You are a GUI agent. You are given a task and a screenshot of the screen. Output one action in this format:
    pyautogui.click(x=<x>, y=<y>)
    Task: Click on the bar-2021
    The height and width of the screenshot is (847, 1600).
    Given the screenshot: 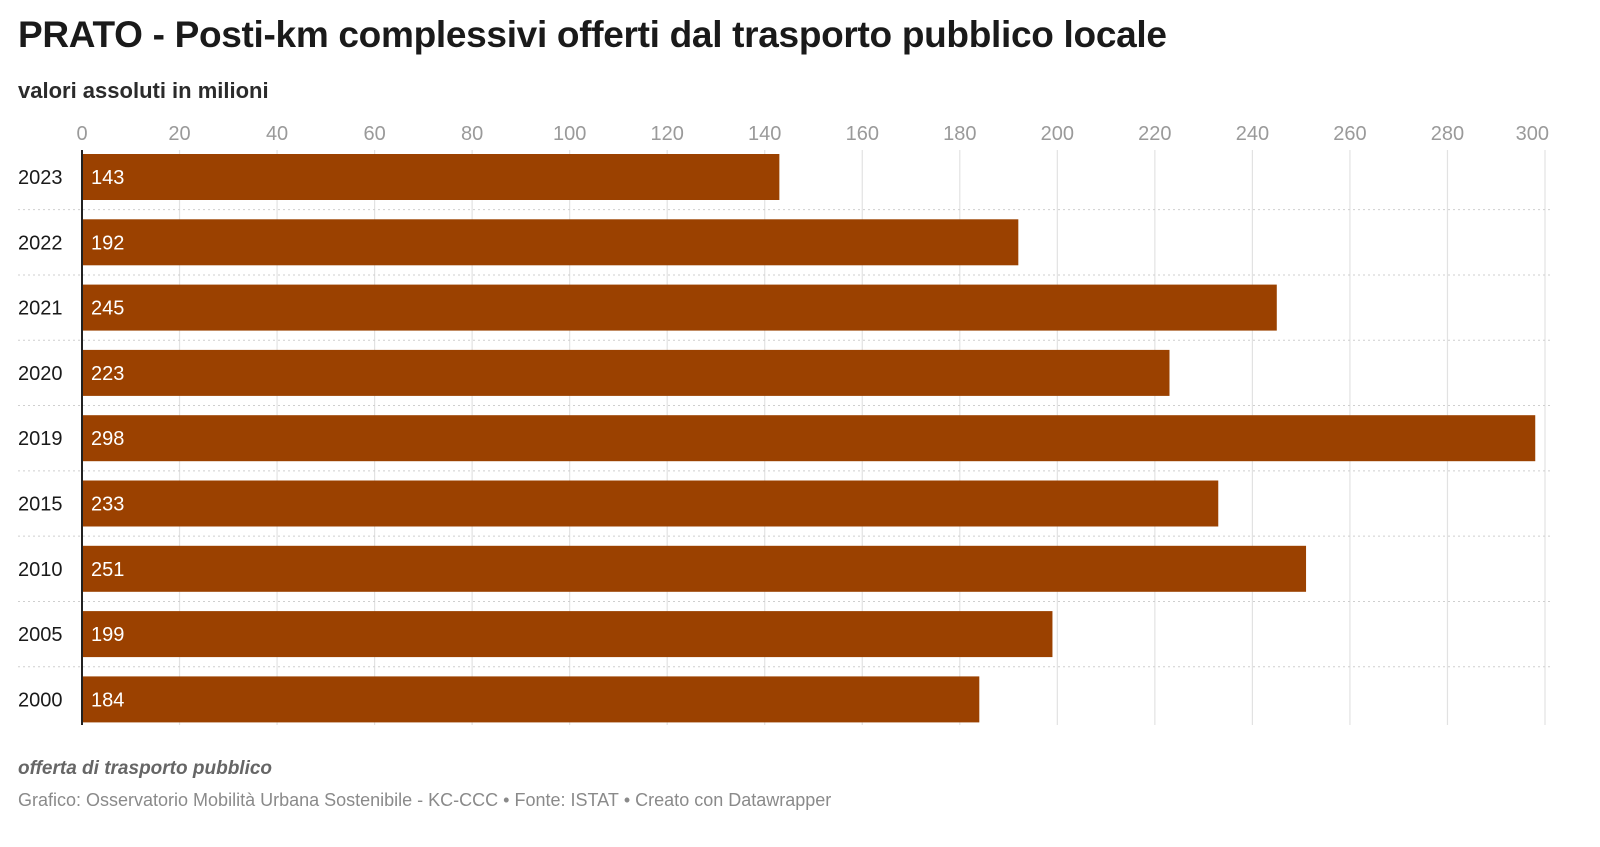 What is the action you would take?
    pyautogui.click(x=679, y=307)
    